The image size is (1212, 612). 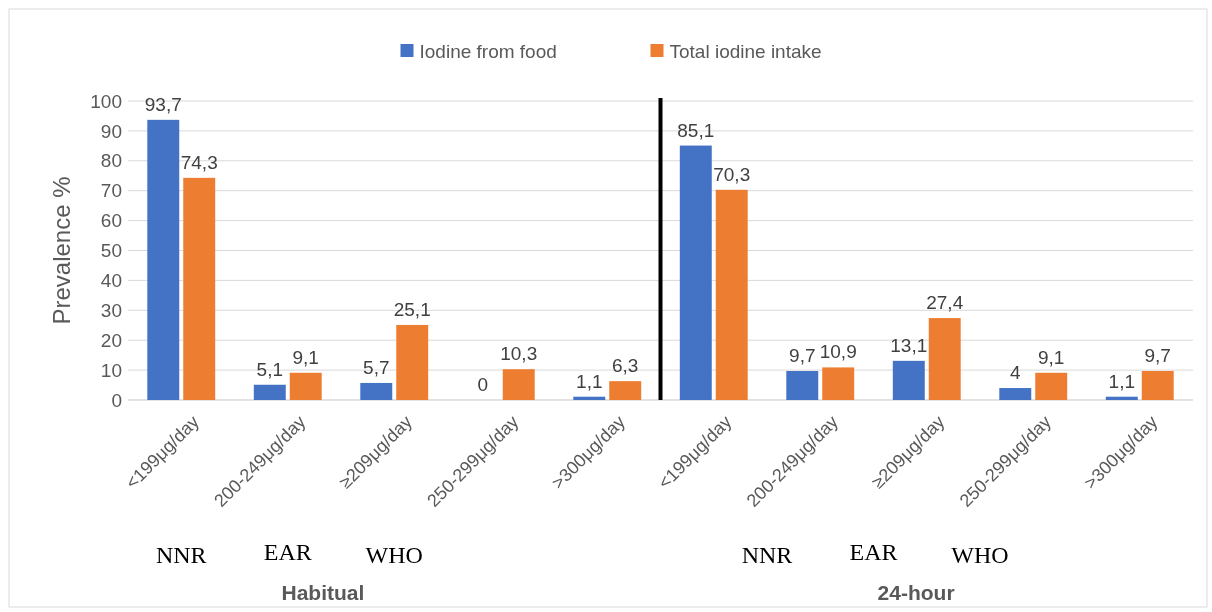 I want to click on y-tick-label: 80, so click(x=111, y=161).